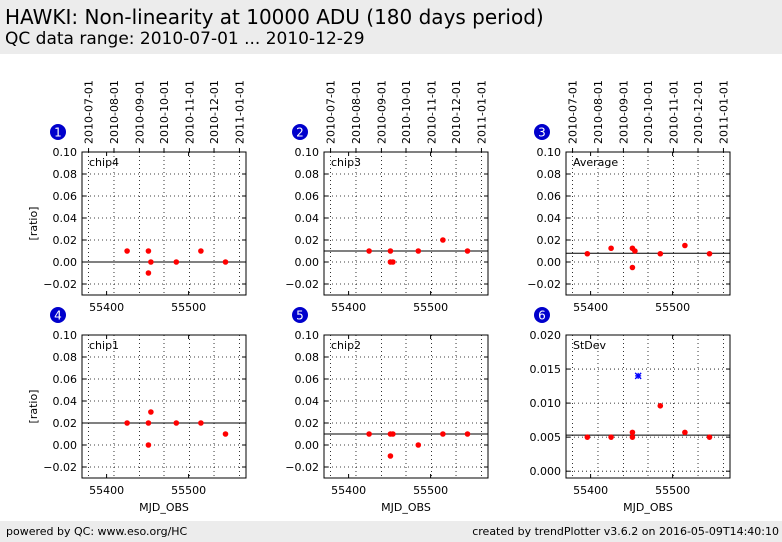 This screenshot has width=782, height=542. Describe the element at coordinates (97, 531) in the screenshot. I see `footer-powered-by: powered by QC: www.eso.org/HC` at that location.